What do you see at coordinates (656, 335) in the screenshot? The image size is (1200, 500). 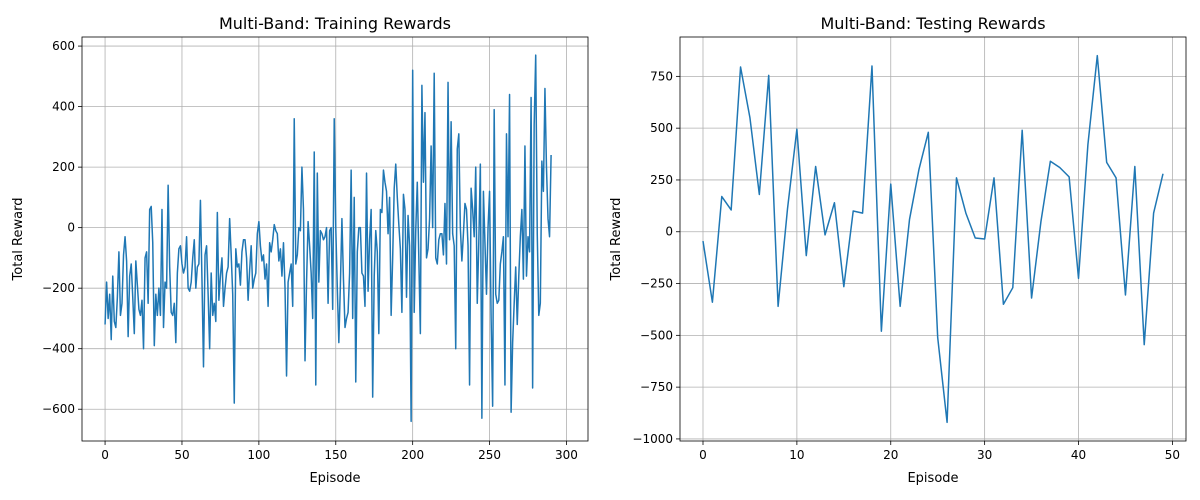 I see `y-tick-label: −500` at bounding box center [656, 335].